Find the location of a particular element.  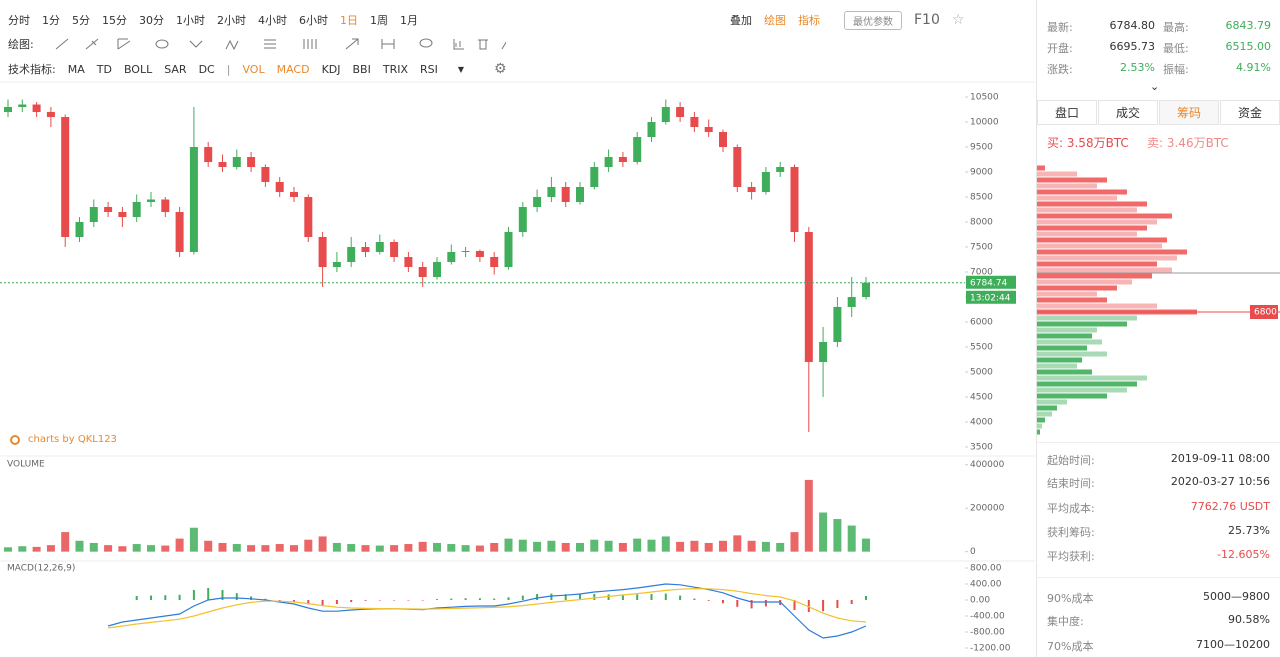

f10: F10 is located at coordinates (927, 20).